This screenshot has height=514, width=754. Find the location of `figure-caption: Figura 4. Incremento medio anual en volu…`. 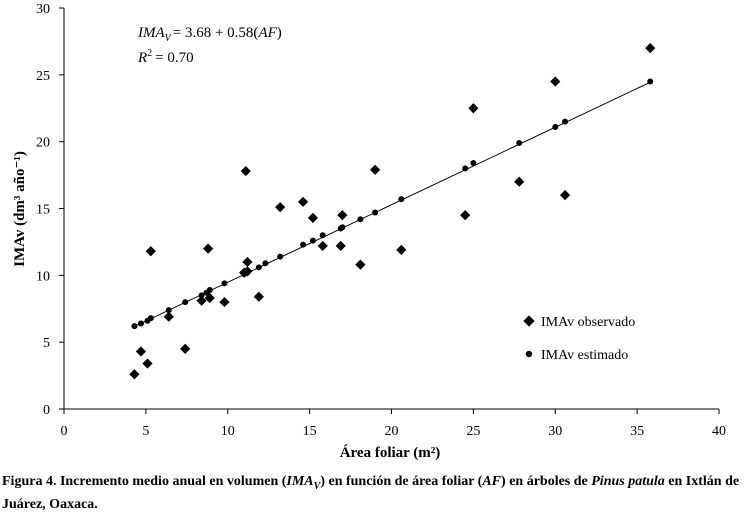

figure-caption: Figura 4. Incremento medio anual en volu… is located at coordinates (377, 493).